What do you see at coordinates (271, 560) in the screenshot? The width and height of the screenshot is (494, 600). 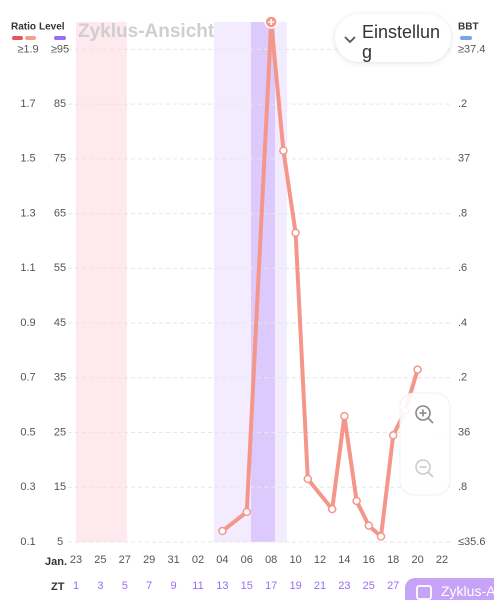 I see `x-tick-label: 08` at bounding box center [271, 560].